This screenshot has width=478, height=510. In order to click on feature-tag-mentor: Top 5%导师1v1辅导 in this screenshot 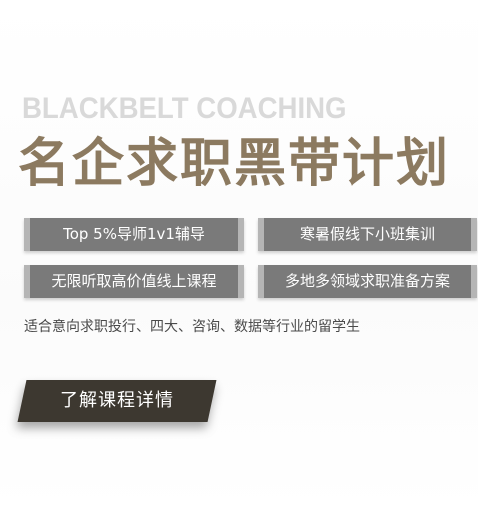, I will do `click(134, 234)`.